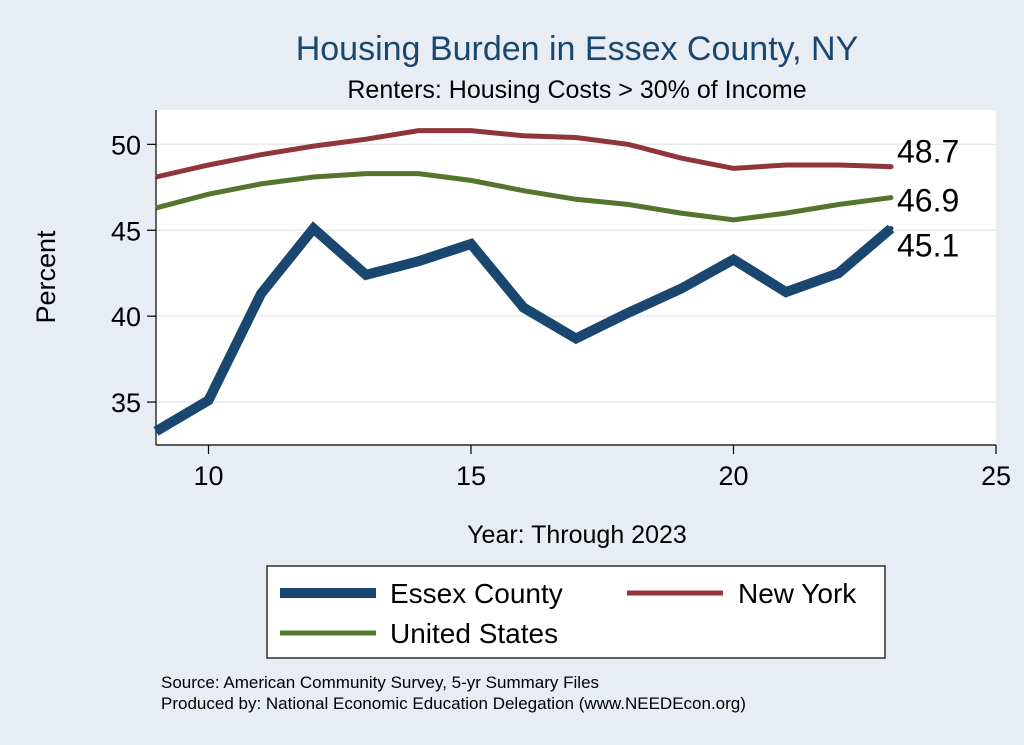 The width and height of the screenshot is (1024, 745). I want to click on series-line-newyork, so click(523, 154).